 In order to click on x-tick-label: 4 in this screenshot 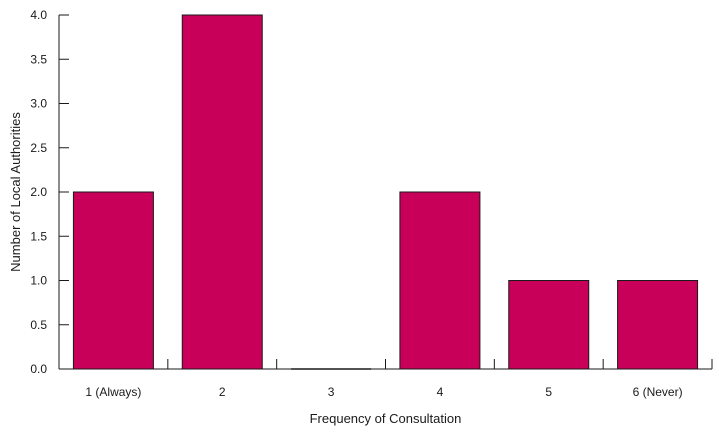, I will do `click(440, 392)`.